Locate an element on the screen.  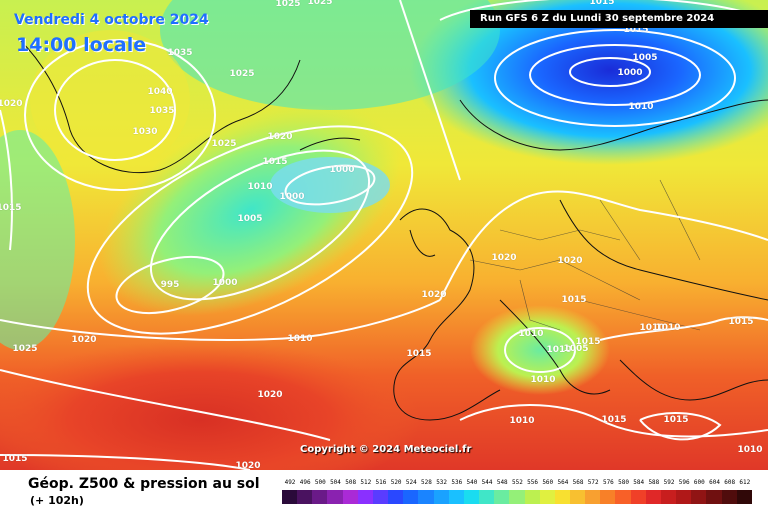
scale-value: 592 is located at coordinates (669, 482).